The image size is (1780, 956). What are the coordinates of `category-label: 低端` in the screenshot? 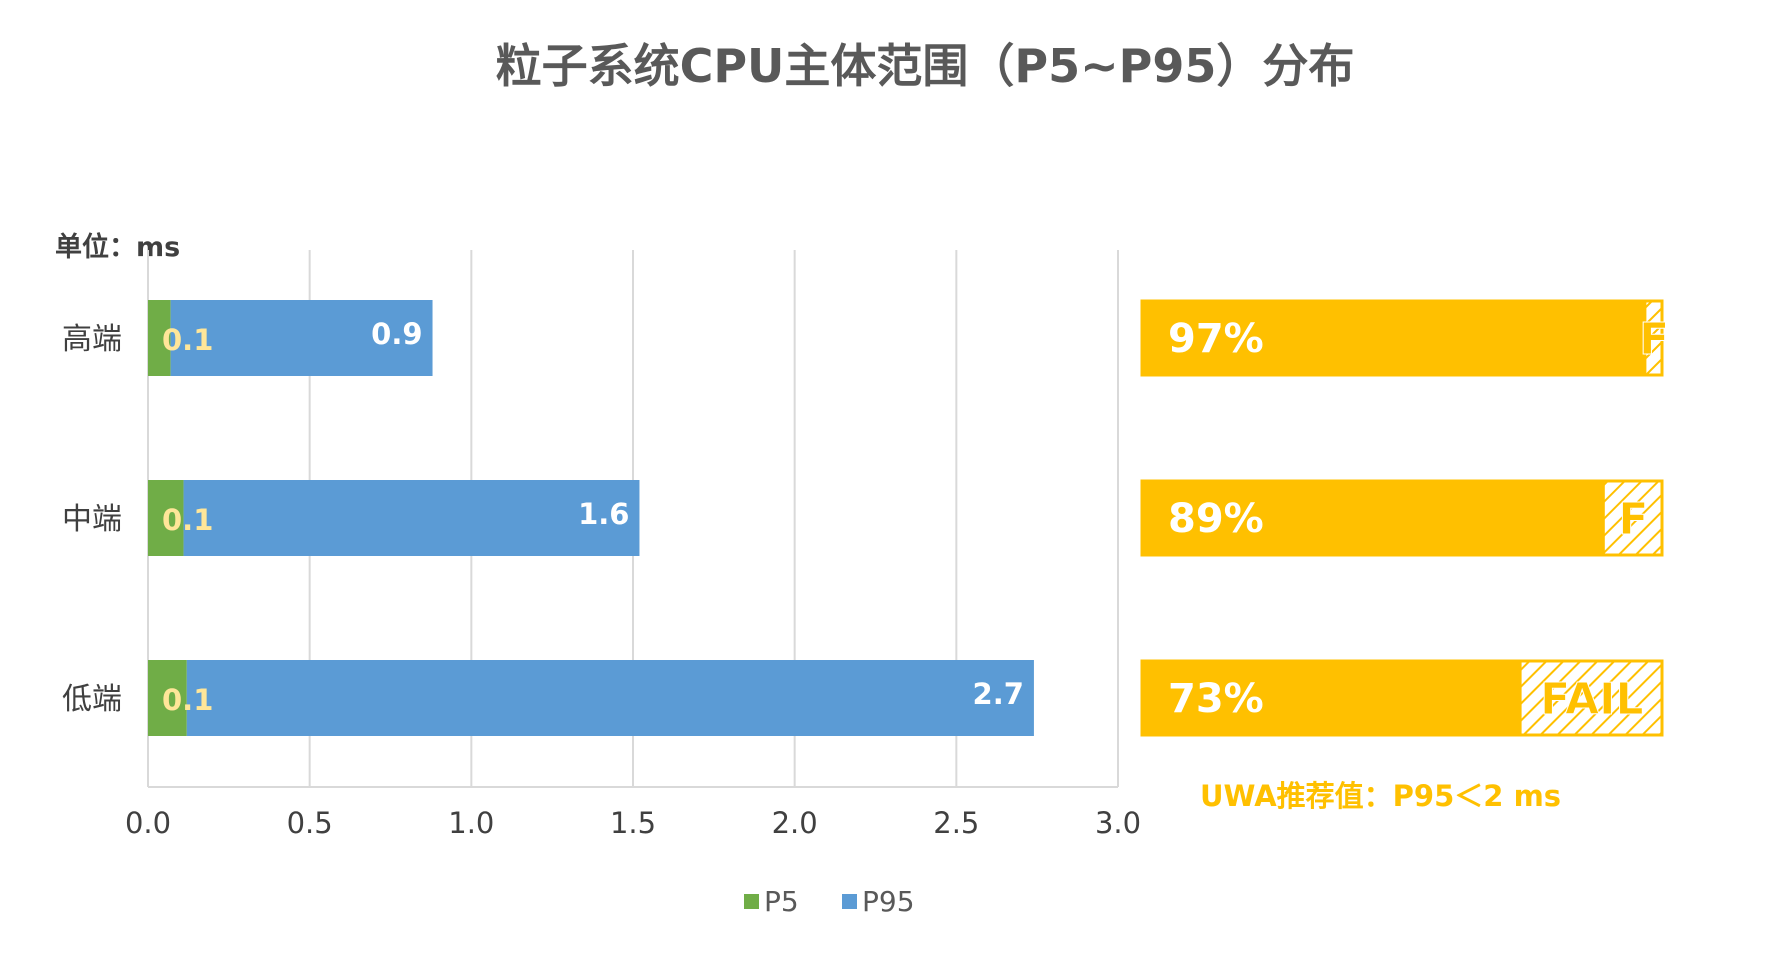 It's located at (92, 699).